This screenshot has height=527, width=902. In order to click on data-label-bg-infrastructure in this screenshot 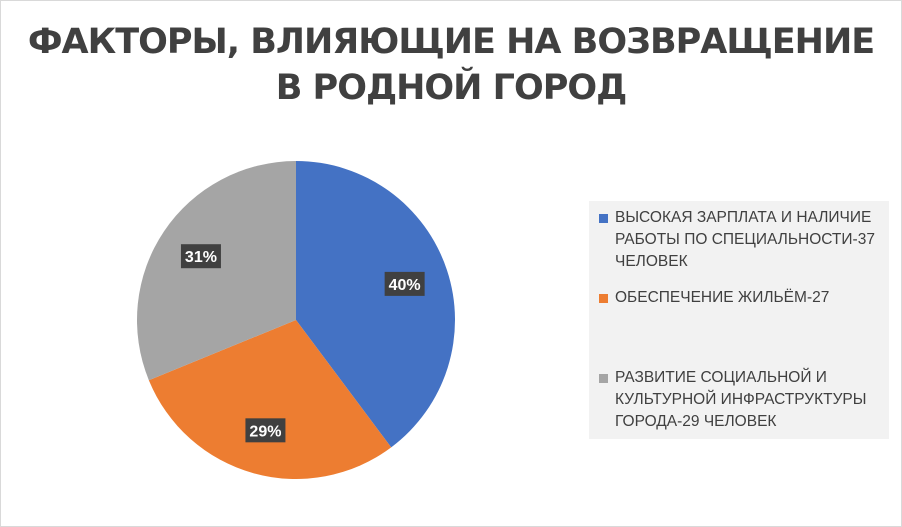, I will do `click(200, 256)`.